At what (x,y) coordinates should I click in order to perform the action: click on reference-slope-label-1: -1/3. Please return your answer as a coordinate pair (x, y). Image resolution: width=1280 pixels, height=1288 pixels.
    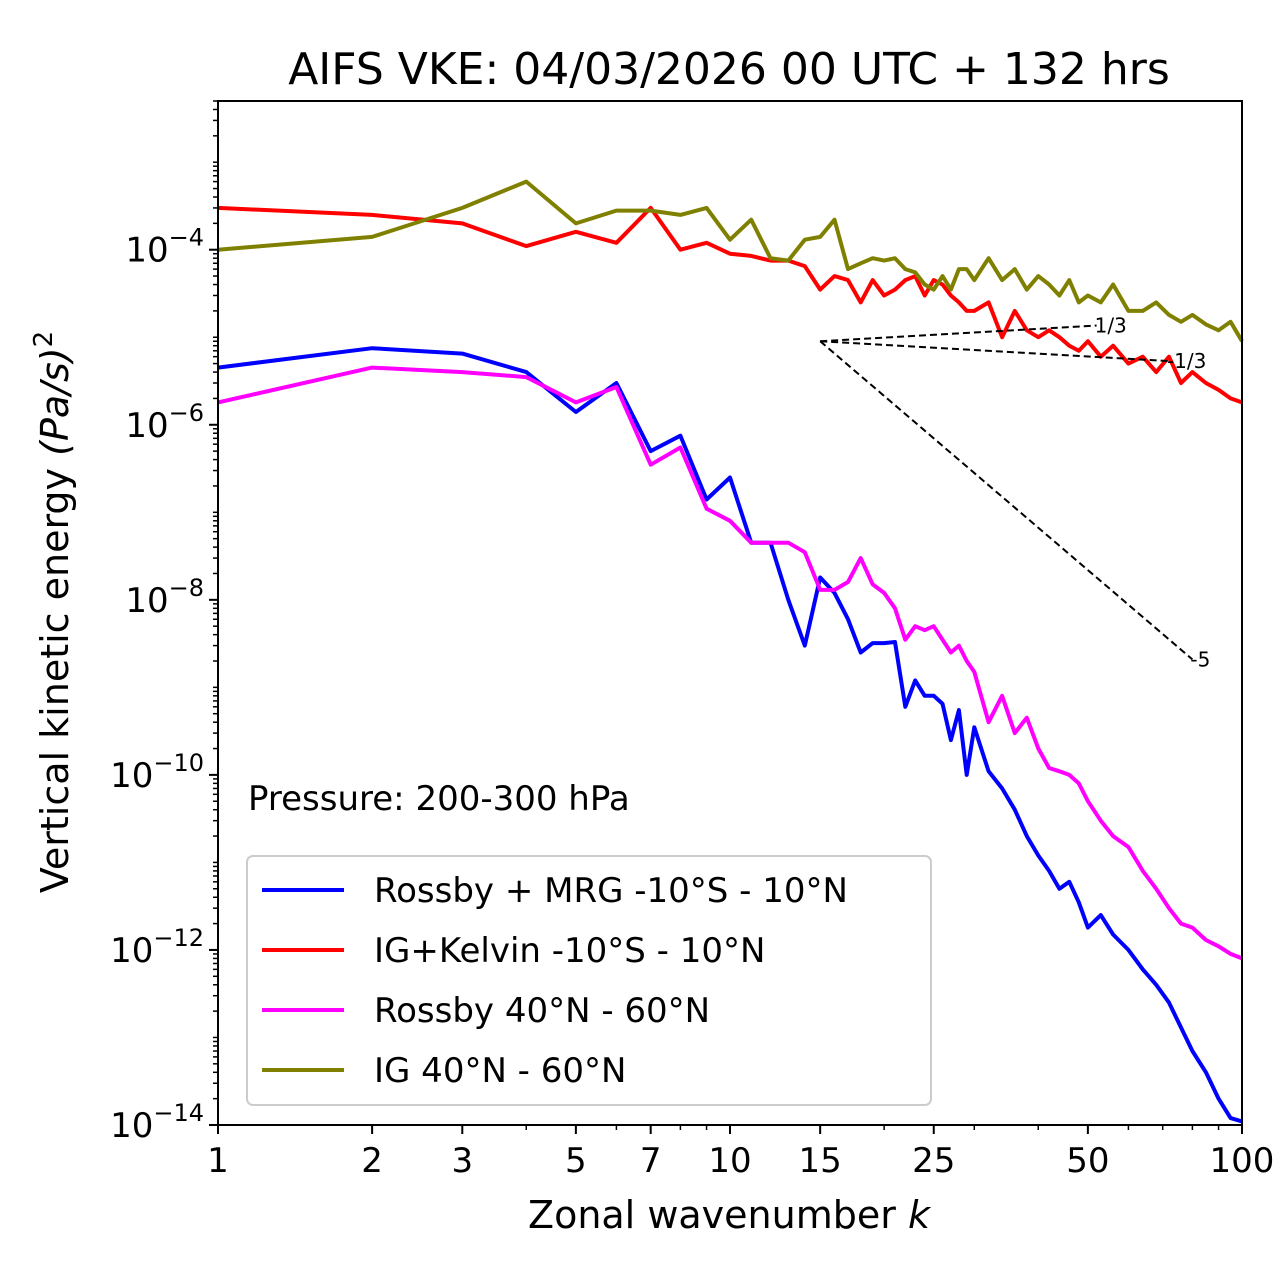
    Looking at the image, I should click on (1186, 361).